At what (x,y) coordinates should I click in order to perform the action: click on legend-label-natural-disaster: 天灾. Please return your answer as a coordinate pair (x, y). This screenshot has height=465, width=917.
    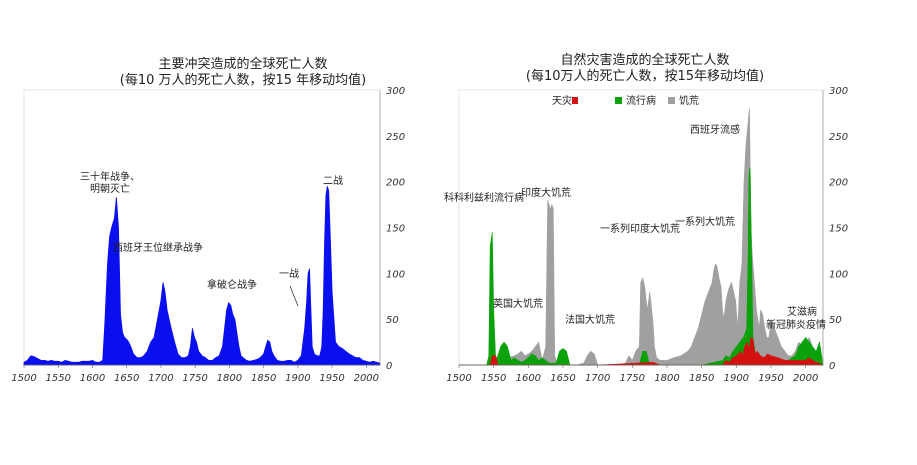
    Looking at the image, I should click on (562, 100).